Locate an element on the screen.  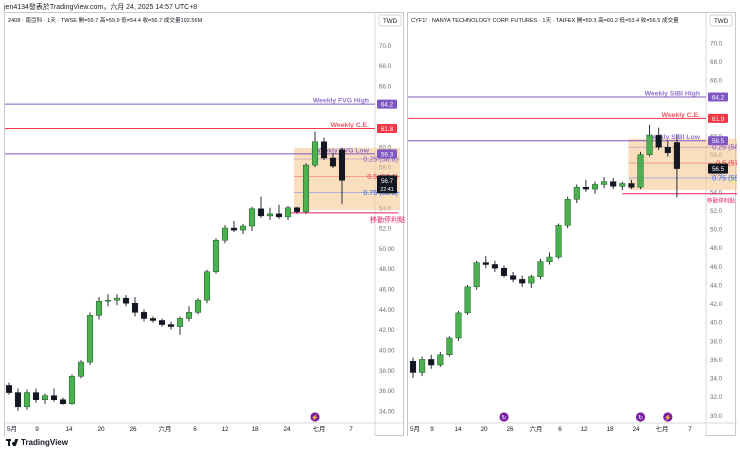
y-tick-label: 42.0 is located at coordinates (716, 304).